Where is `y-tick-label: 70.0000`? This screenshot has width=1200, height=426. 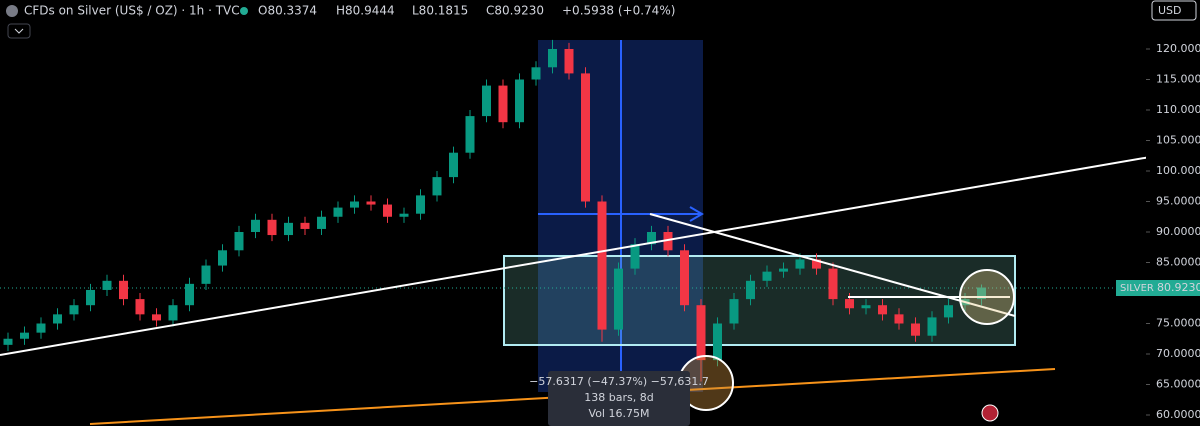 y-tick-label: 70.0000 is located at coordinates (1178, 353).